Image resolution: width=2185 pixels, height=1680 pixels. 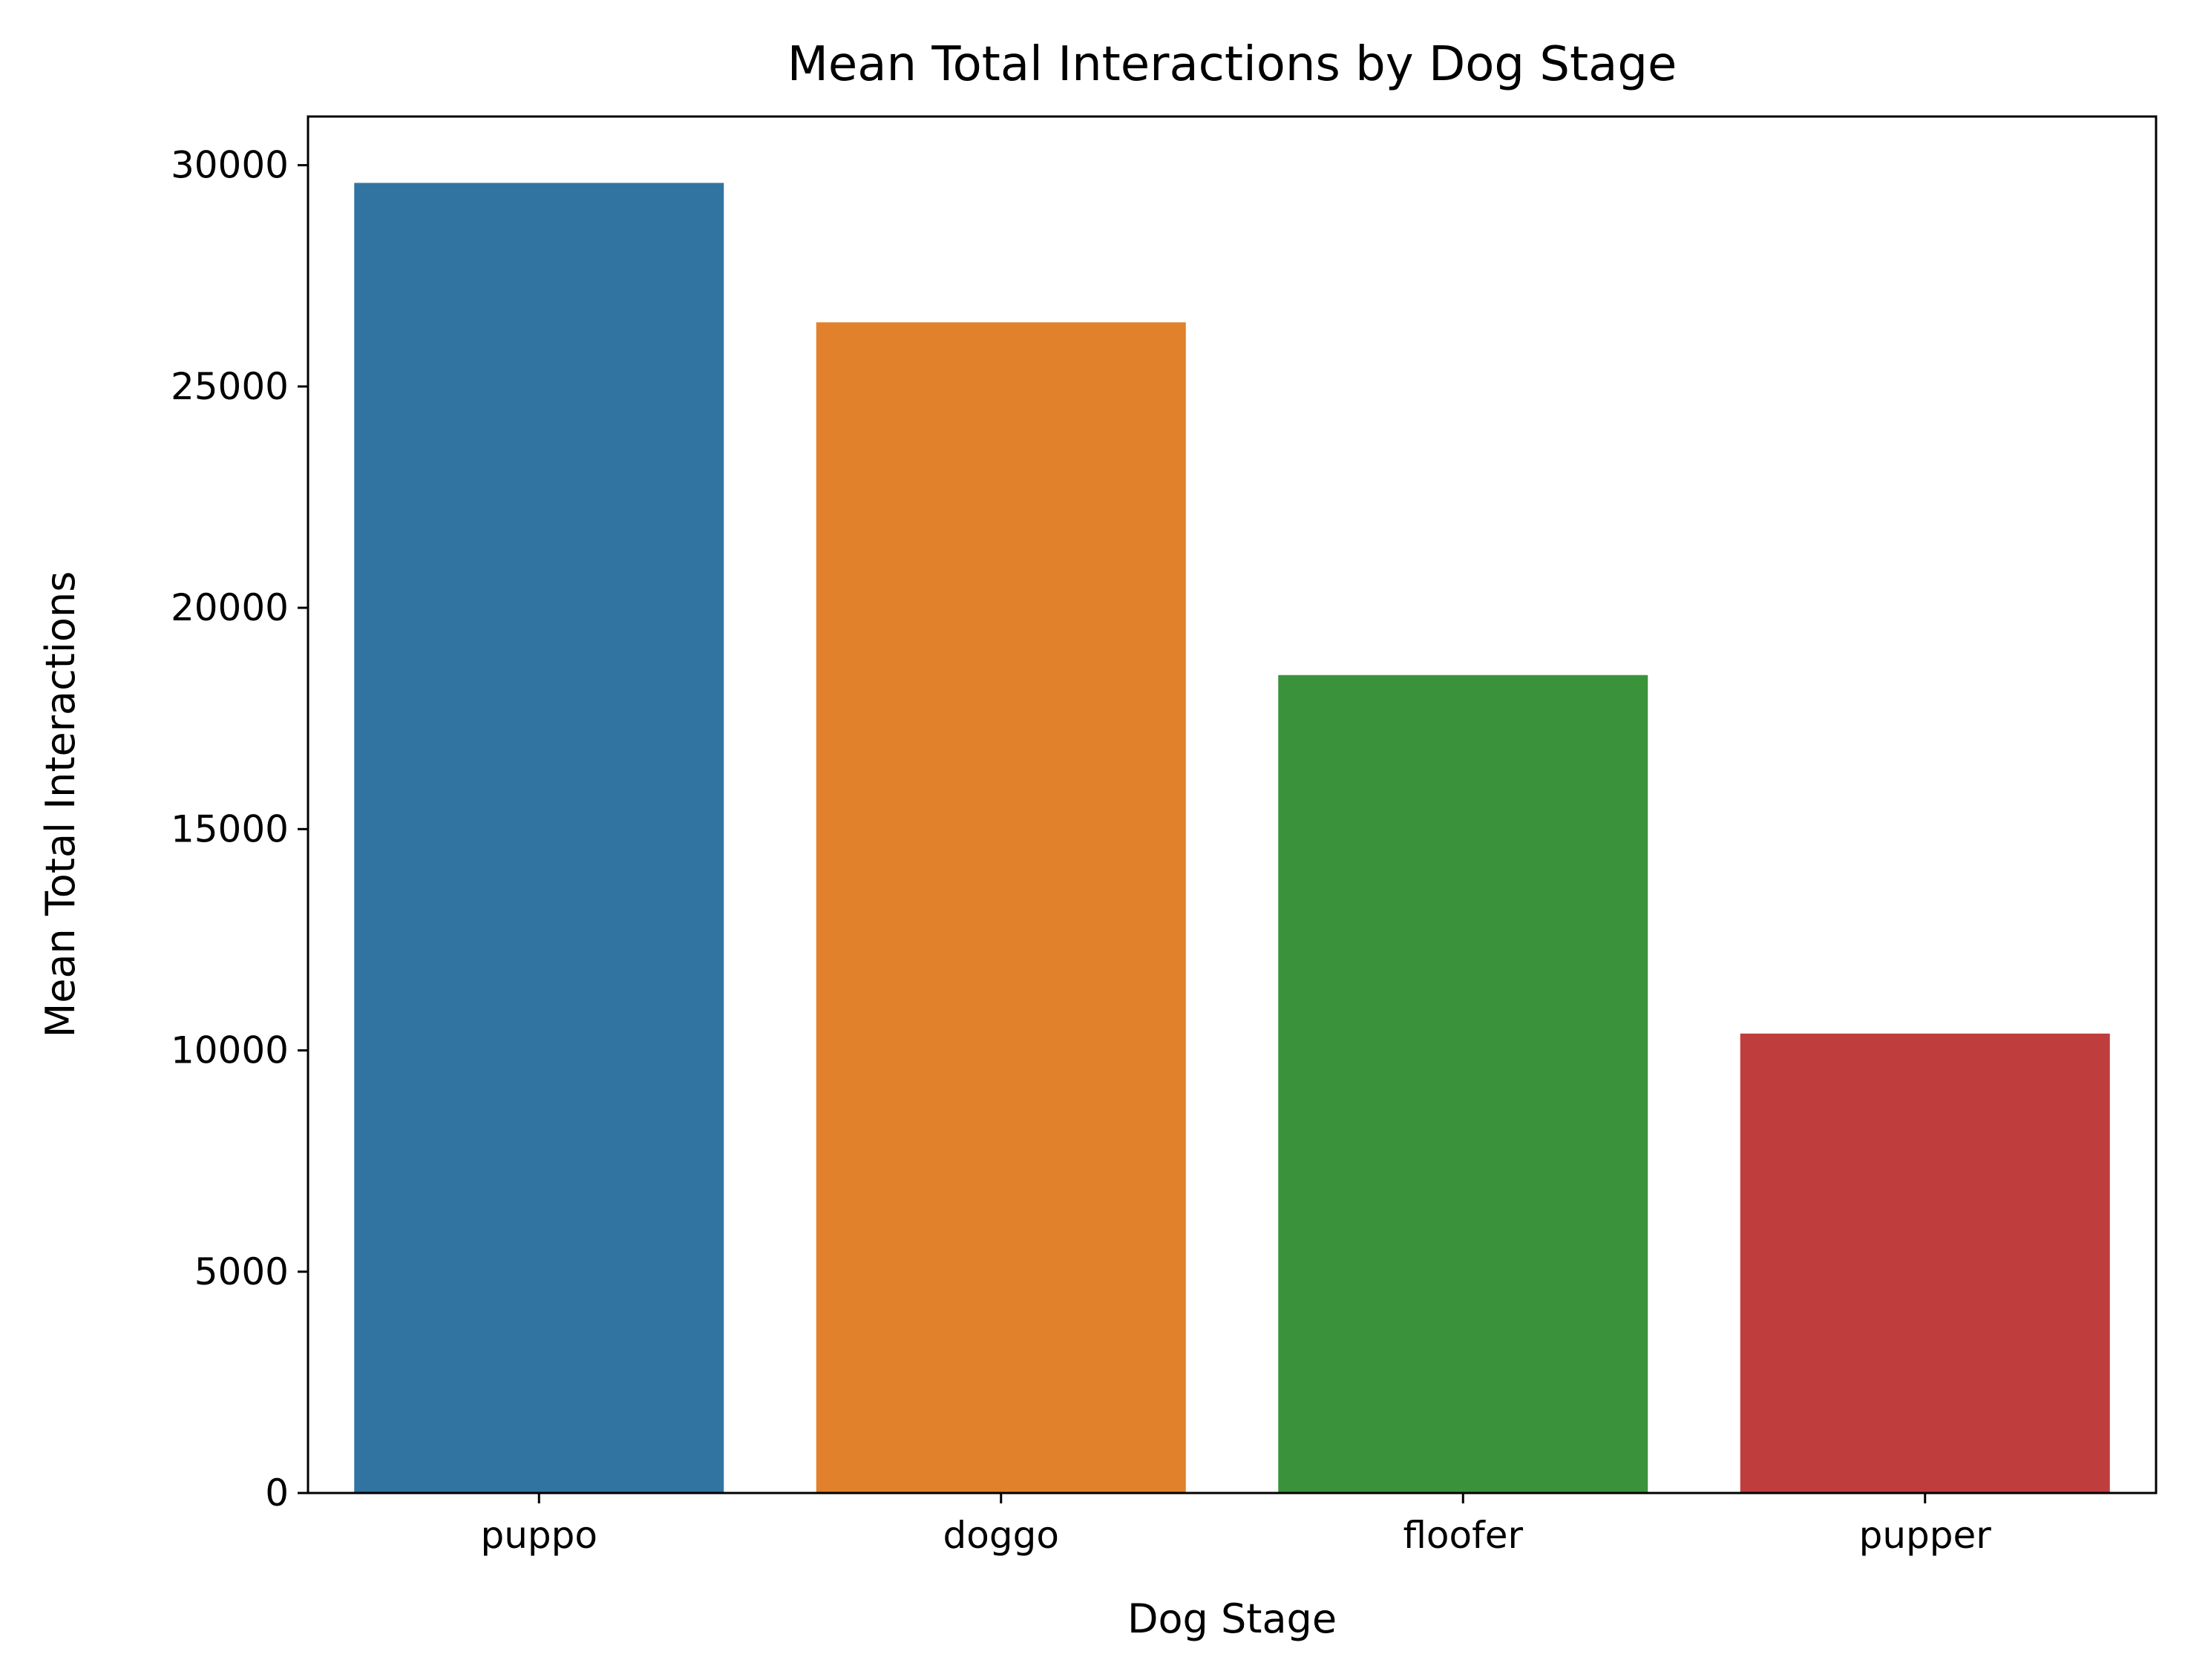 I want to click on y-tick-label-20000: 20000, so click(x=230, y=607).